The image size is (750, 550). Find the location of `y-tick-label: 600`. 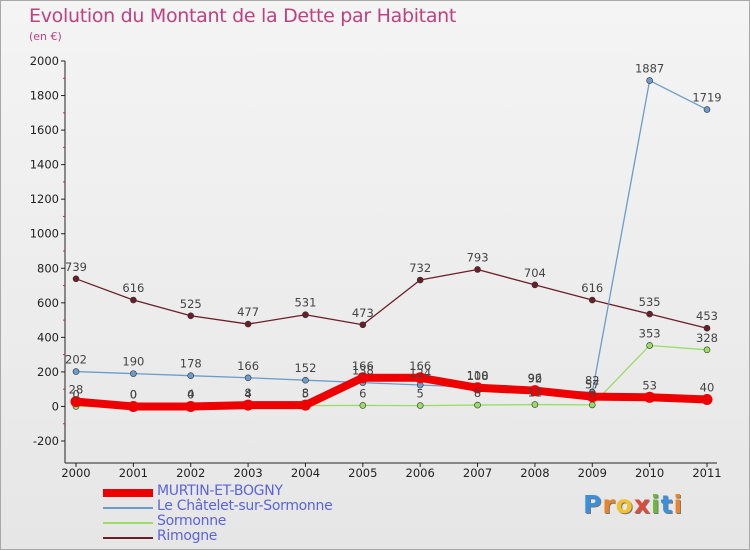

y-tick-label: 600 is located at coordinates (48, 303).